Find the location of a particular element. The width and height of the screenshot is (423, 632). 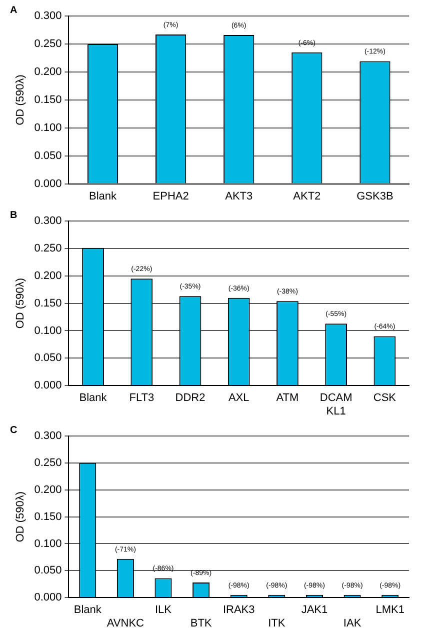

x-tick-label: IRAK3 is located at coordinates (238, 610).